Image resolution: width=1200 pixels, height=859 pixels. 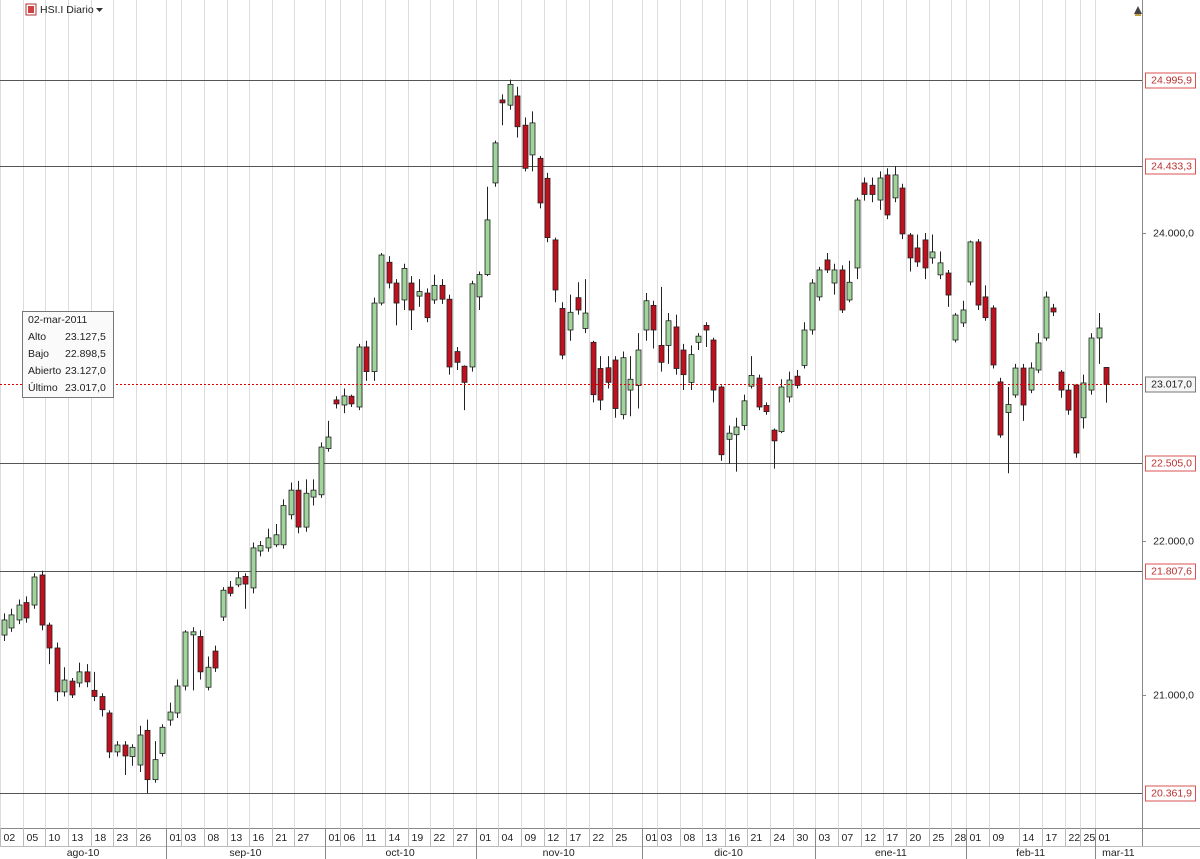 I want to click on month-label: dic-10, so click(x=728, y=853).